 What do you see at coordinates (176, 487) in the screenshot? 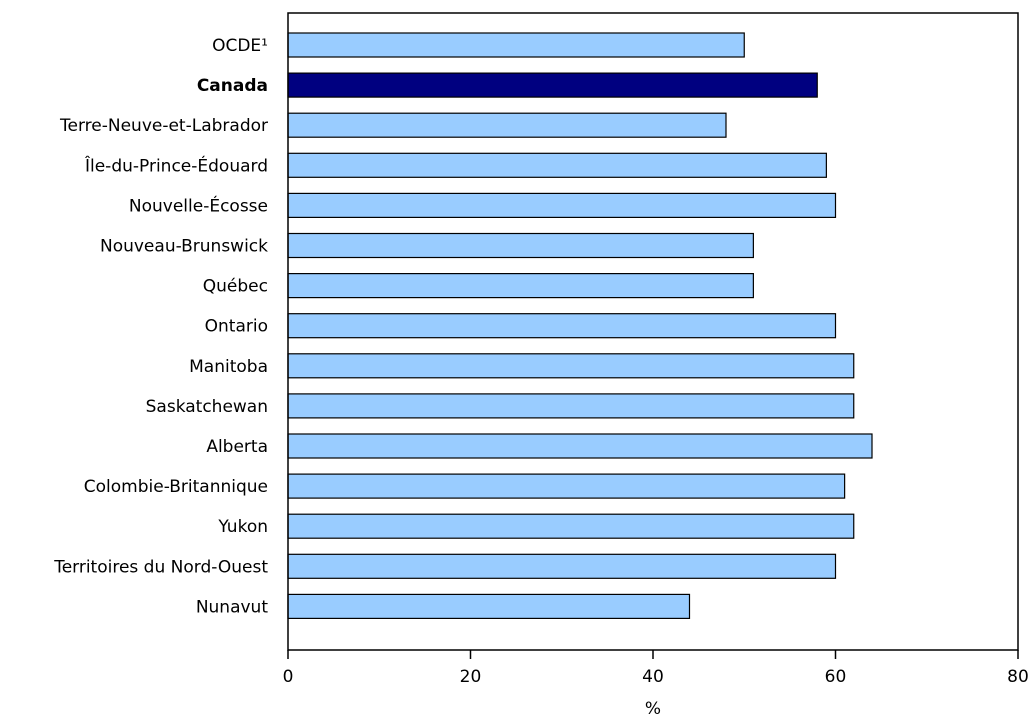
I see `category-label: Colombie-Britannique` at bounding box center [176, 487].